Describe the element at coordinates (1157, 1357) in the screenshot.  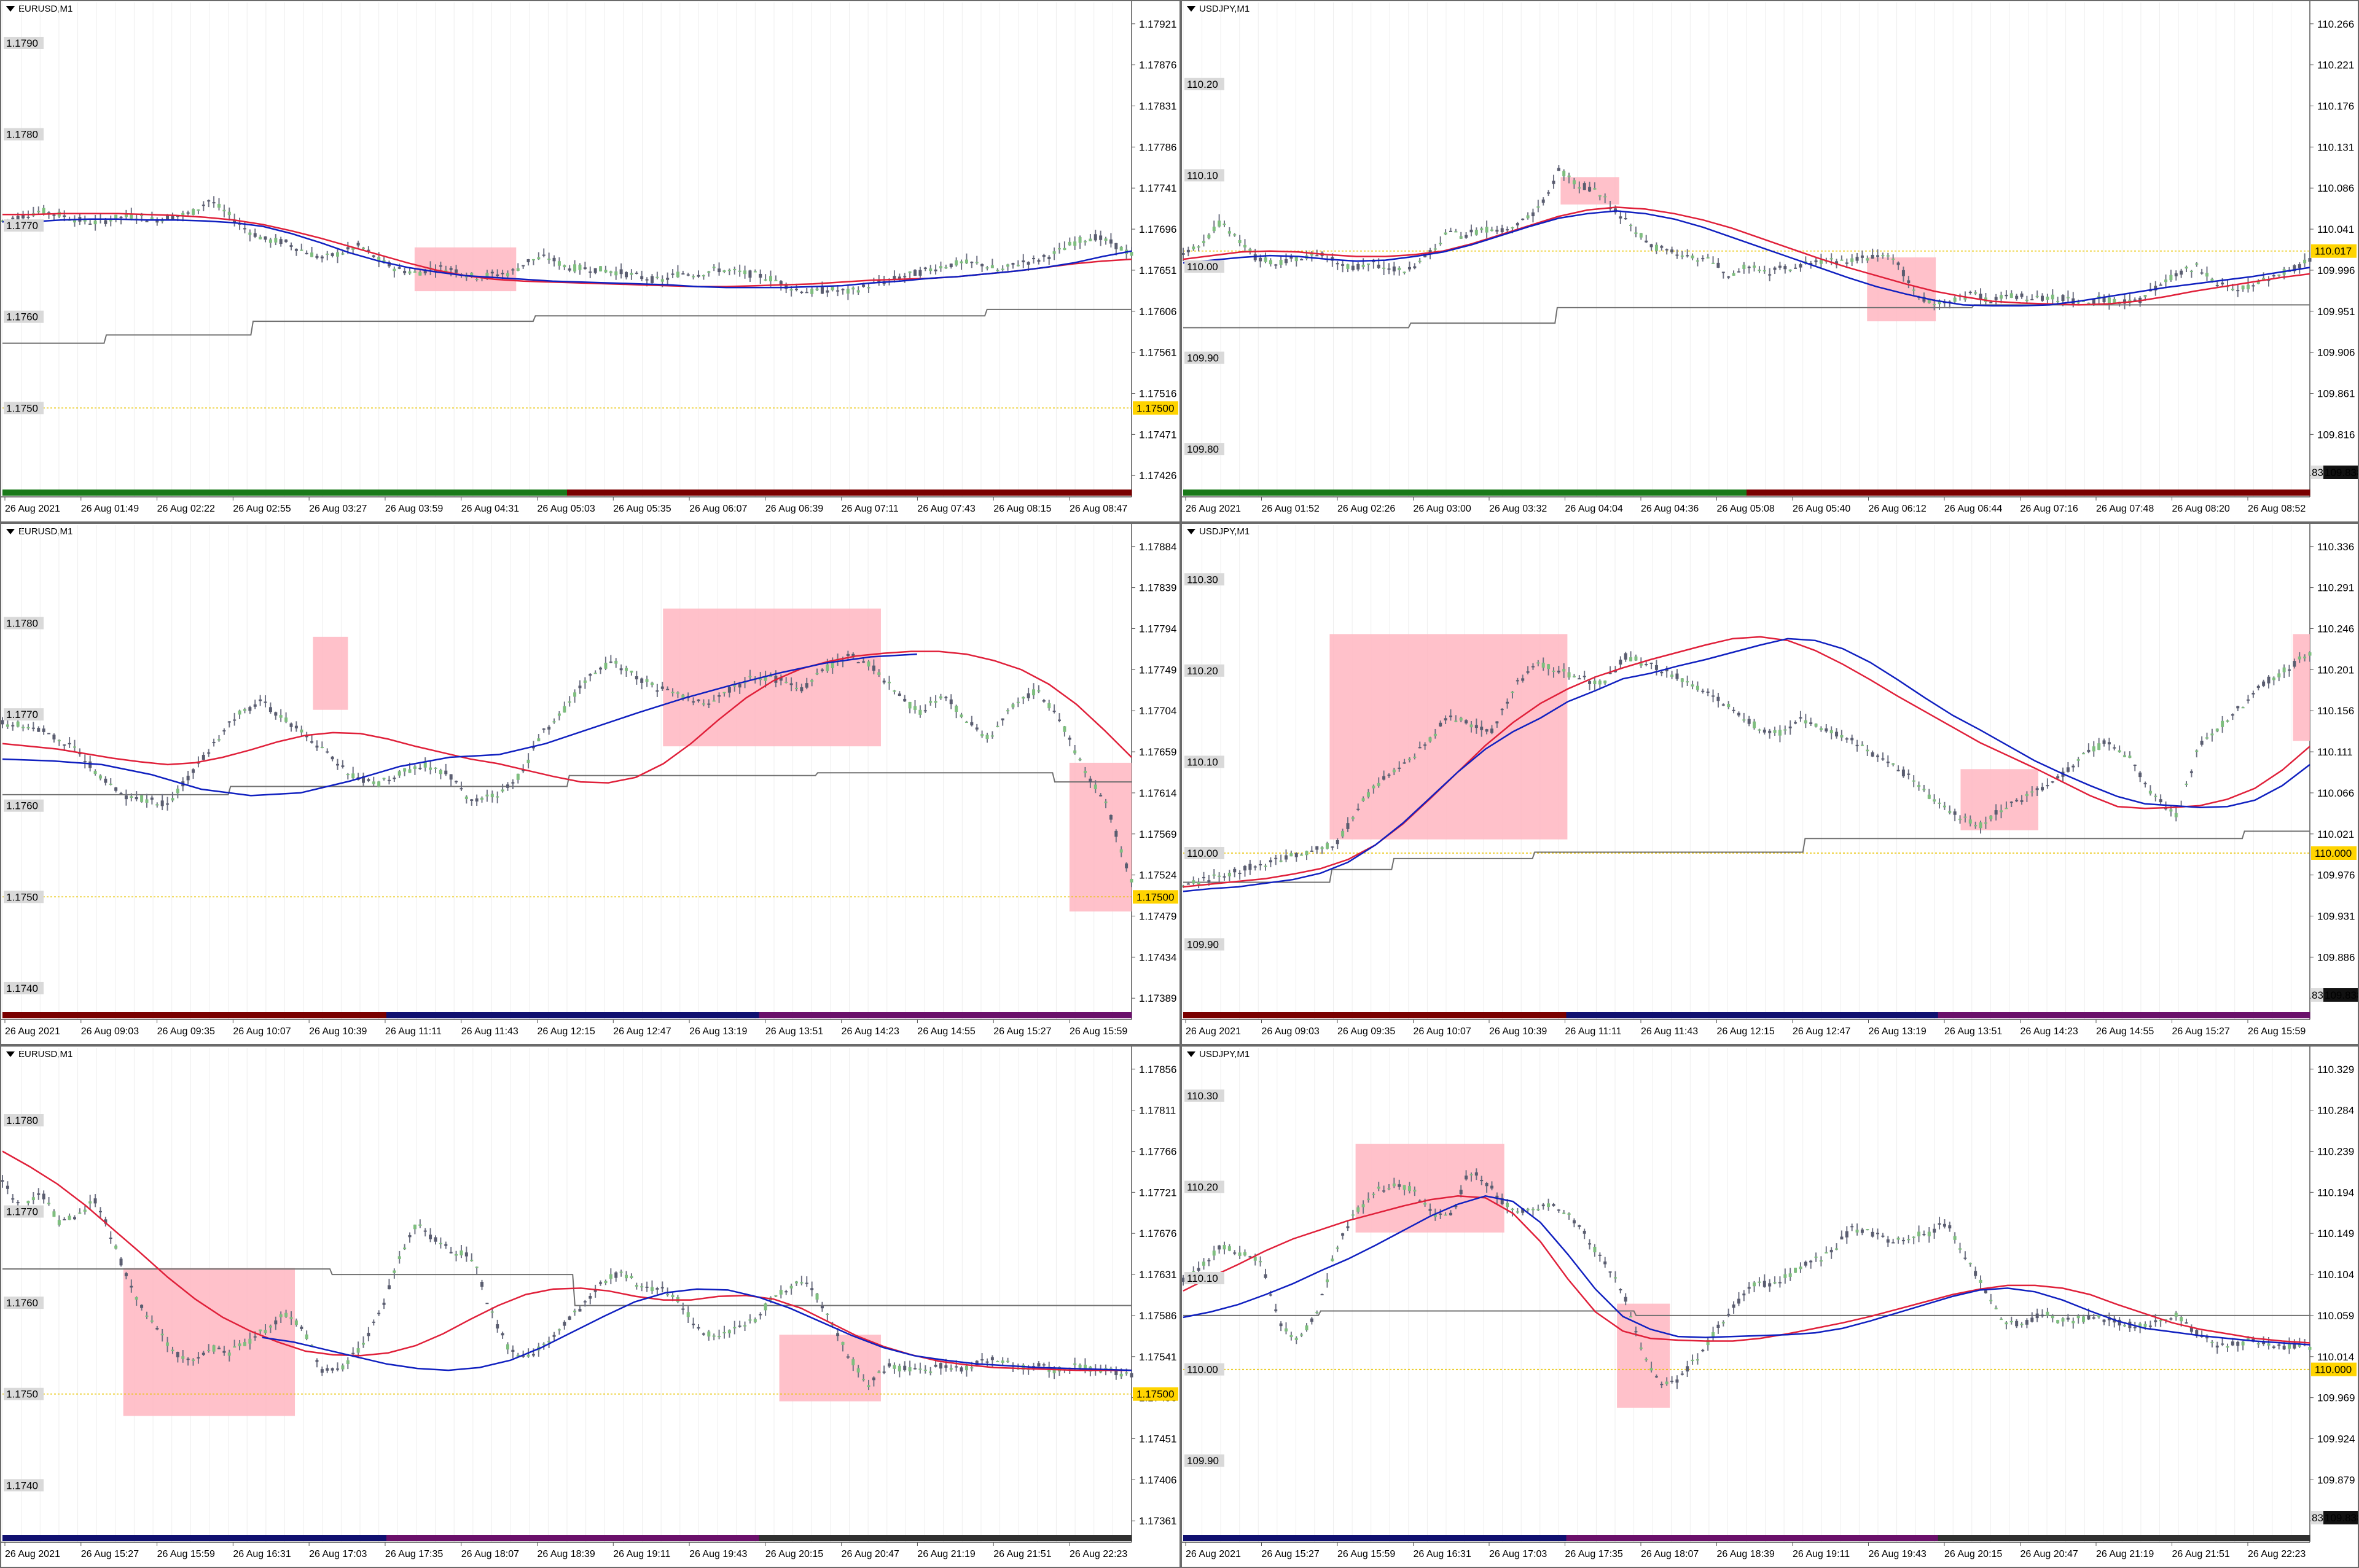
I see `right-price-label: 1.17541` at that location.